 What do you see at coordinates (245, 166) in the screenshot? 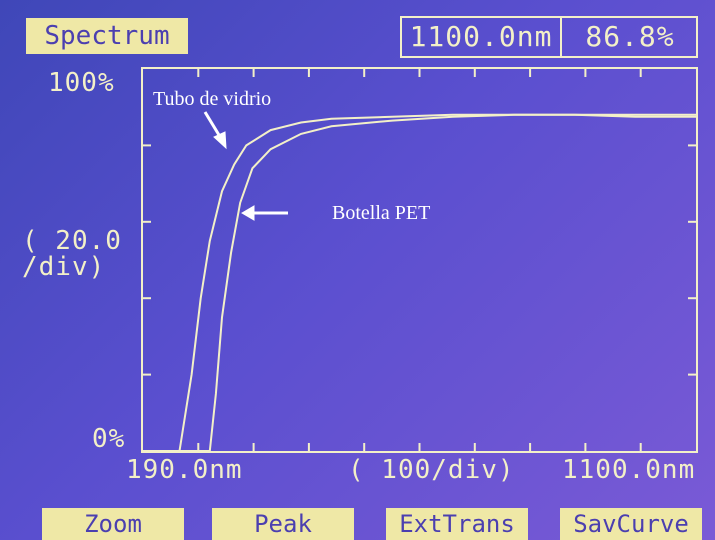
I see `annotation-arrows` at bounding box center [245, 166].